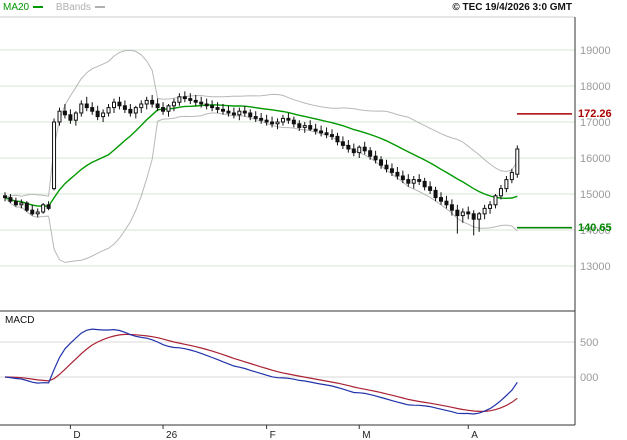 The width and height of the screenshot is (627, 440). Describe the element at coordinates (595, 195) in the screenshot. I see `svg-text: 15000` at that location.